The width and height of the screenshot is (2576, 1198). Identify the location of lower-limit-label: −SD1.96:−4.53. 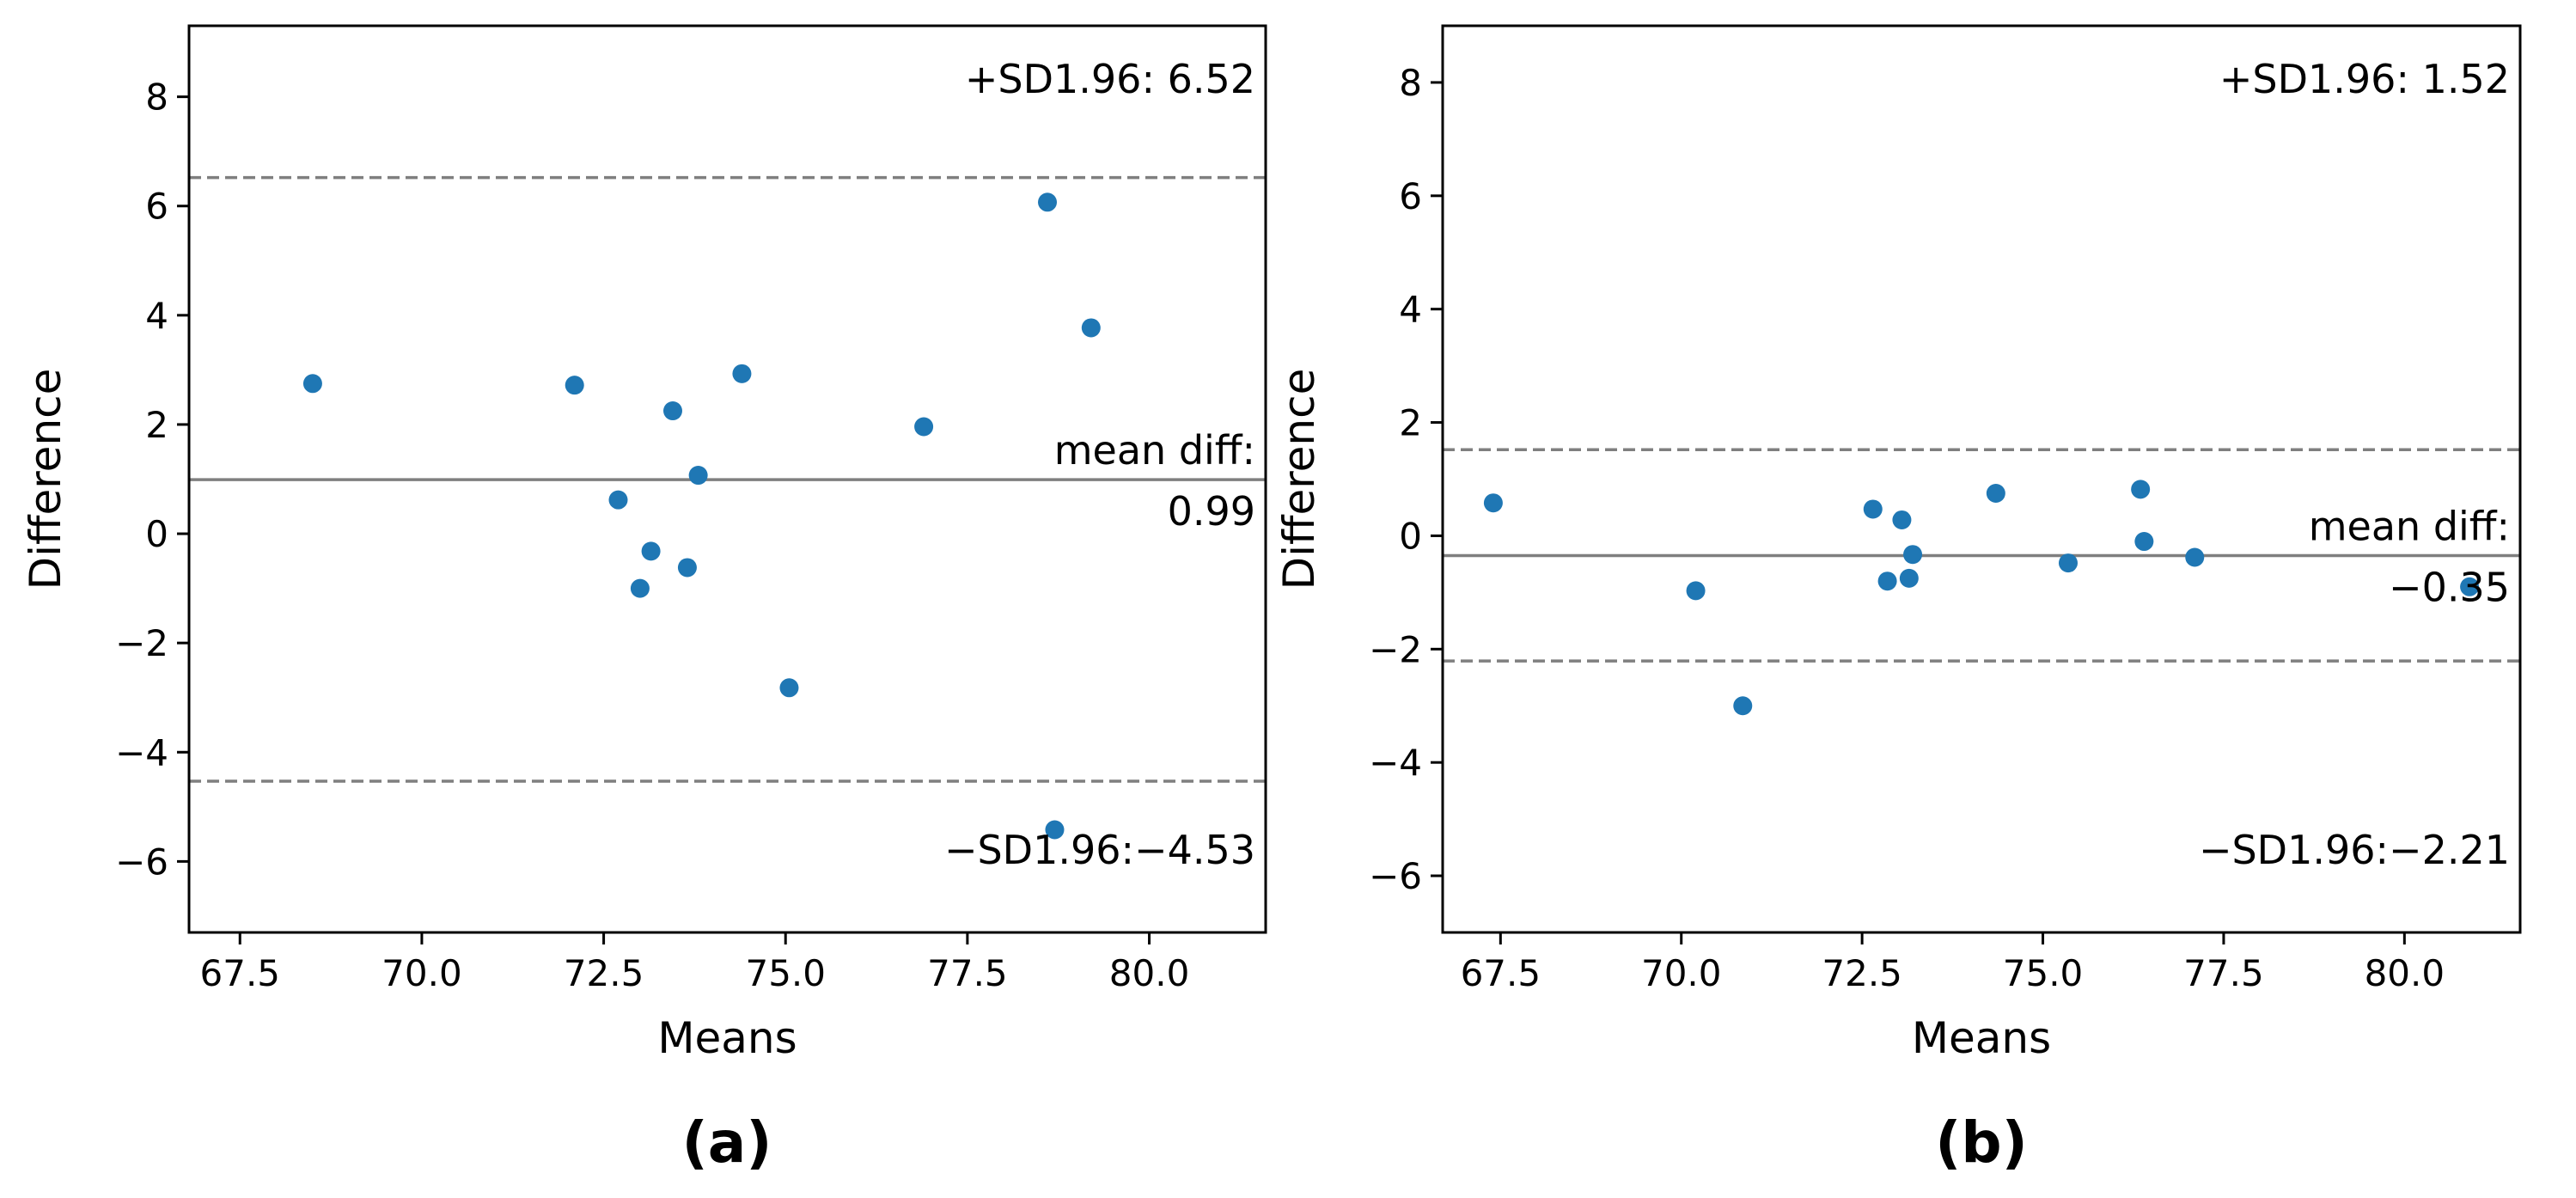
(1099, 850).